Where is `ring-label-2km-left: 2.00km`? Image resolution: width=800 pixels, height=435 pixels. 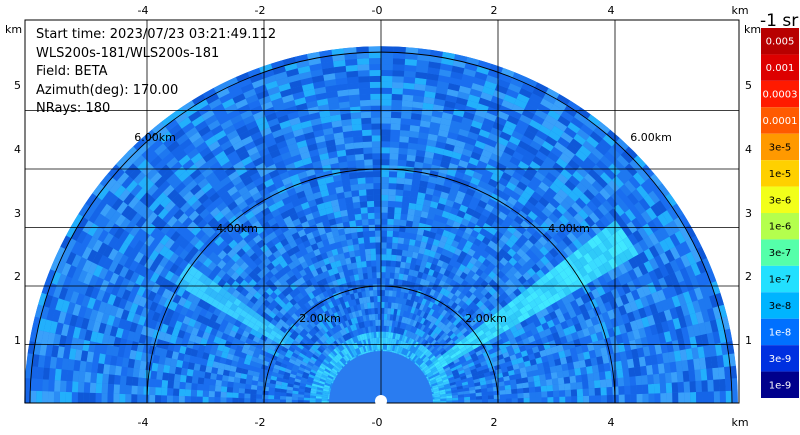 ring-label-2km-left: 2.00km is located at coordinates (320, 318).